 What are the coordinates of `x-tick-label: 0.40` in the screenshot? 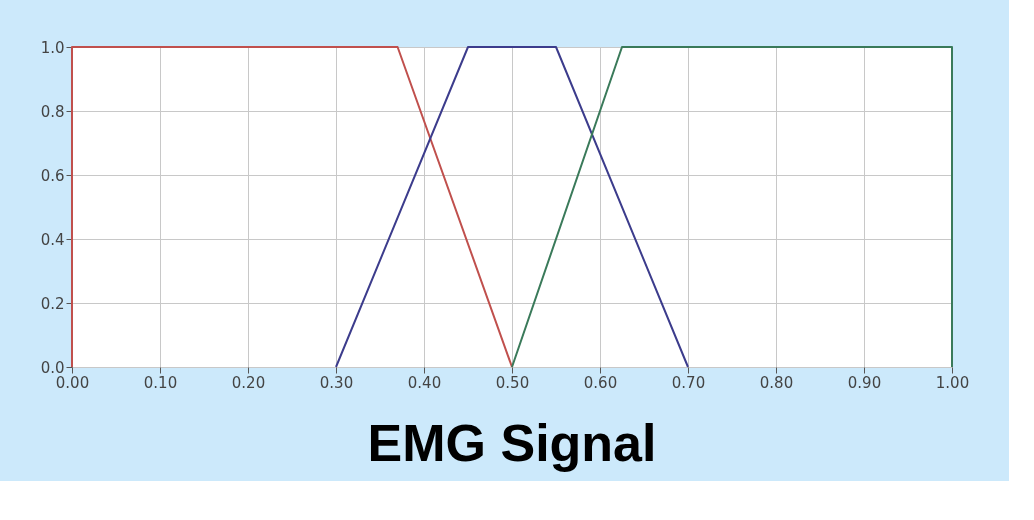 It's located at (424, 382).